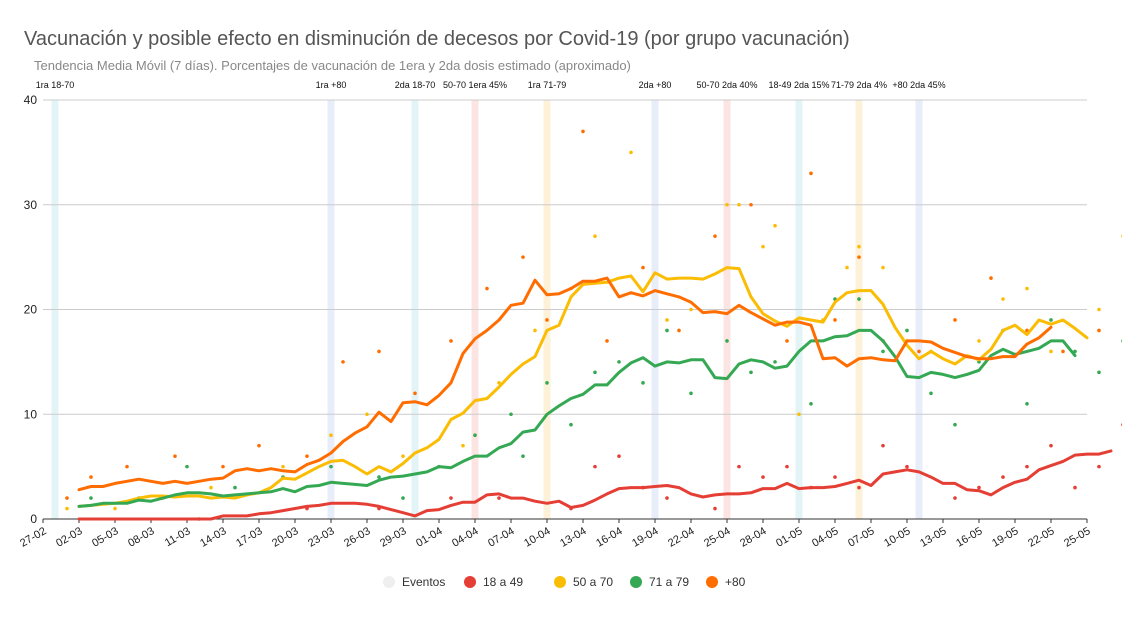 This screenshot has width=1122, height=622. What do you see at coordinates (141, 537) in the screenshot?
I see `x-tick-label: 08-03` at bounding box center [141, 537].